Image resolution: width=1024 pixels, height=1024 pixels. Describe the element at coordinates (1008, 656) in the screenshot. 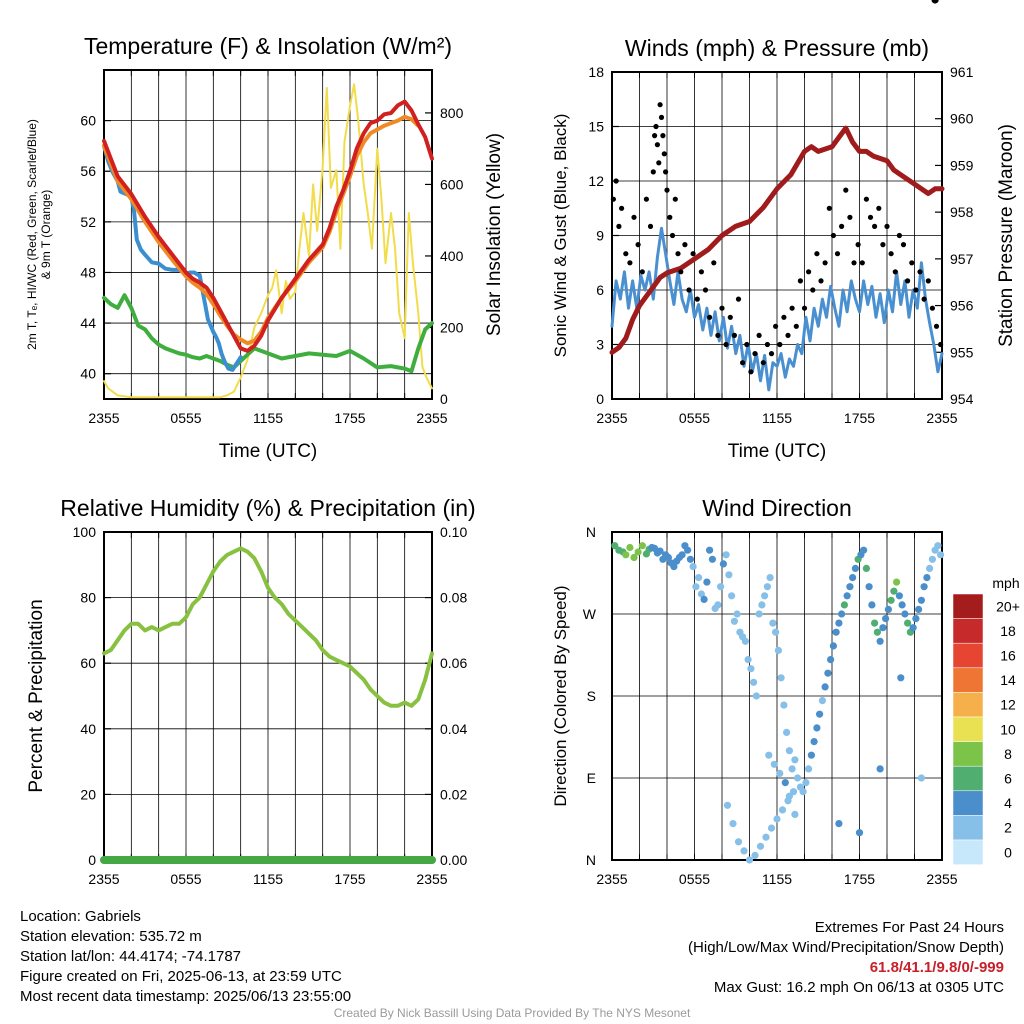

I see `colorbar-label: 16` at that location.